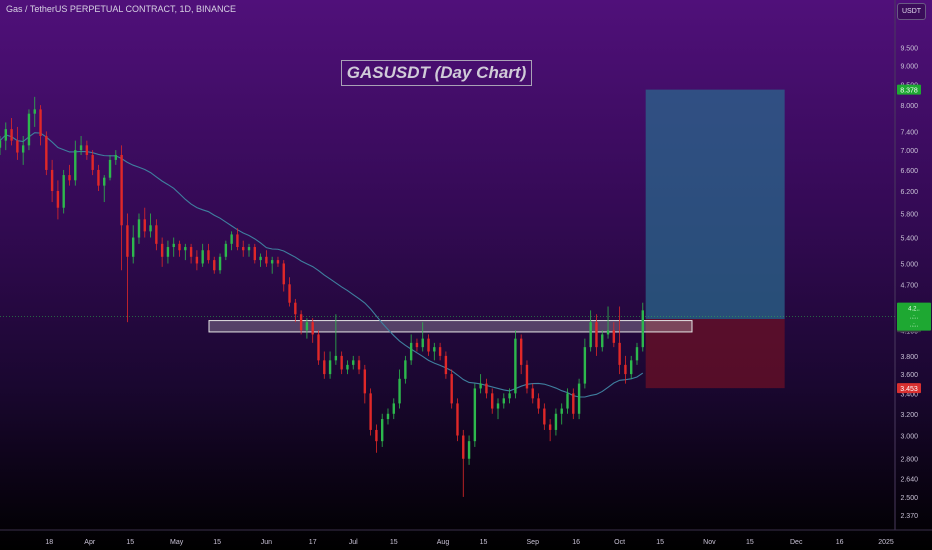  I want to click on currency-button: USDT, so click(911, 11).